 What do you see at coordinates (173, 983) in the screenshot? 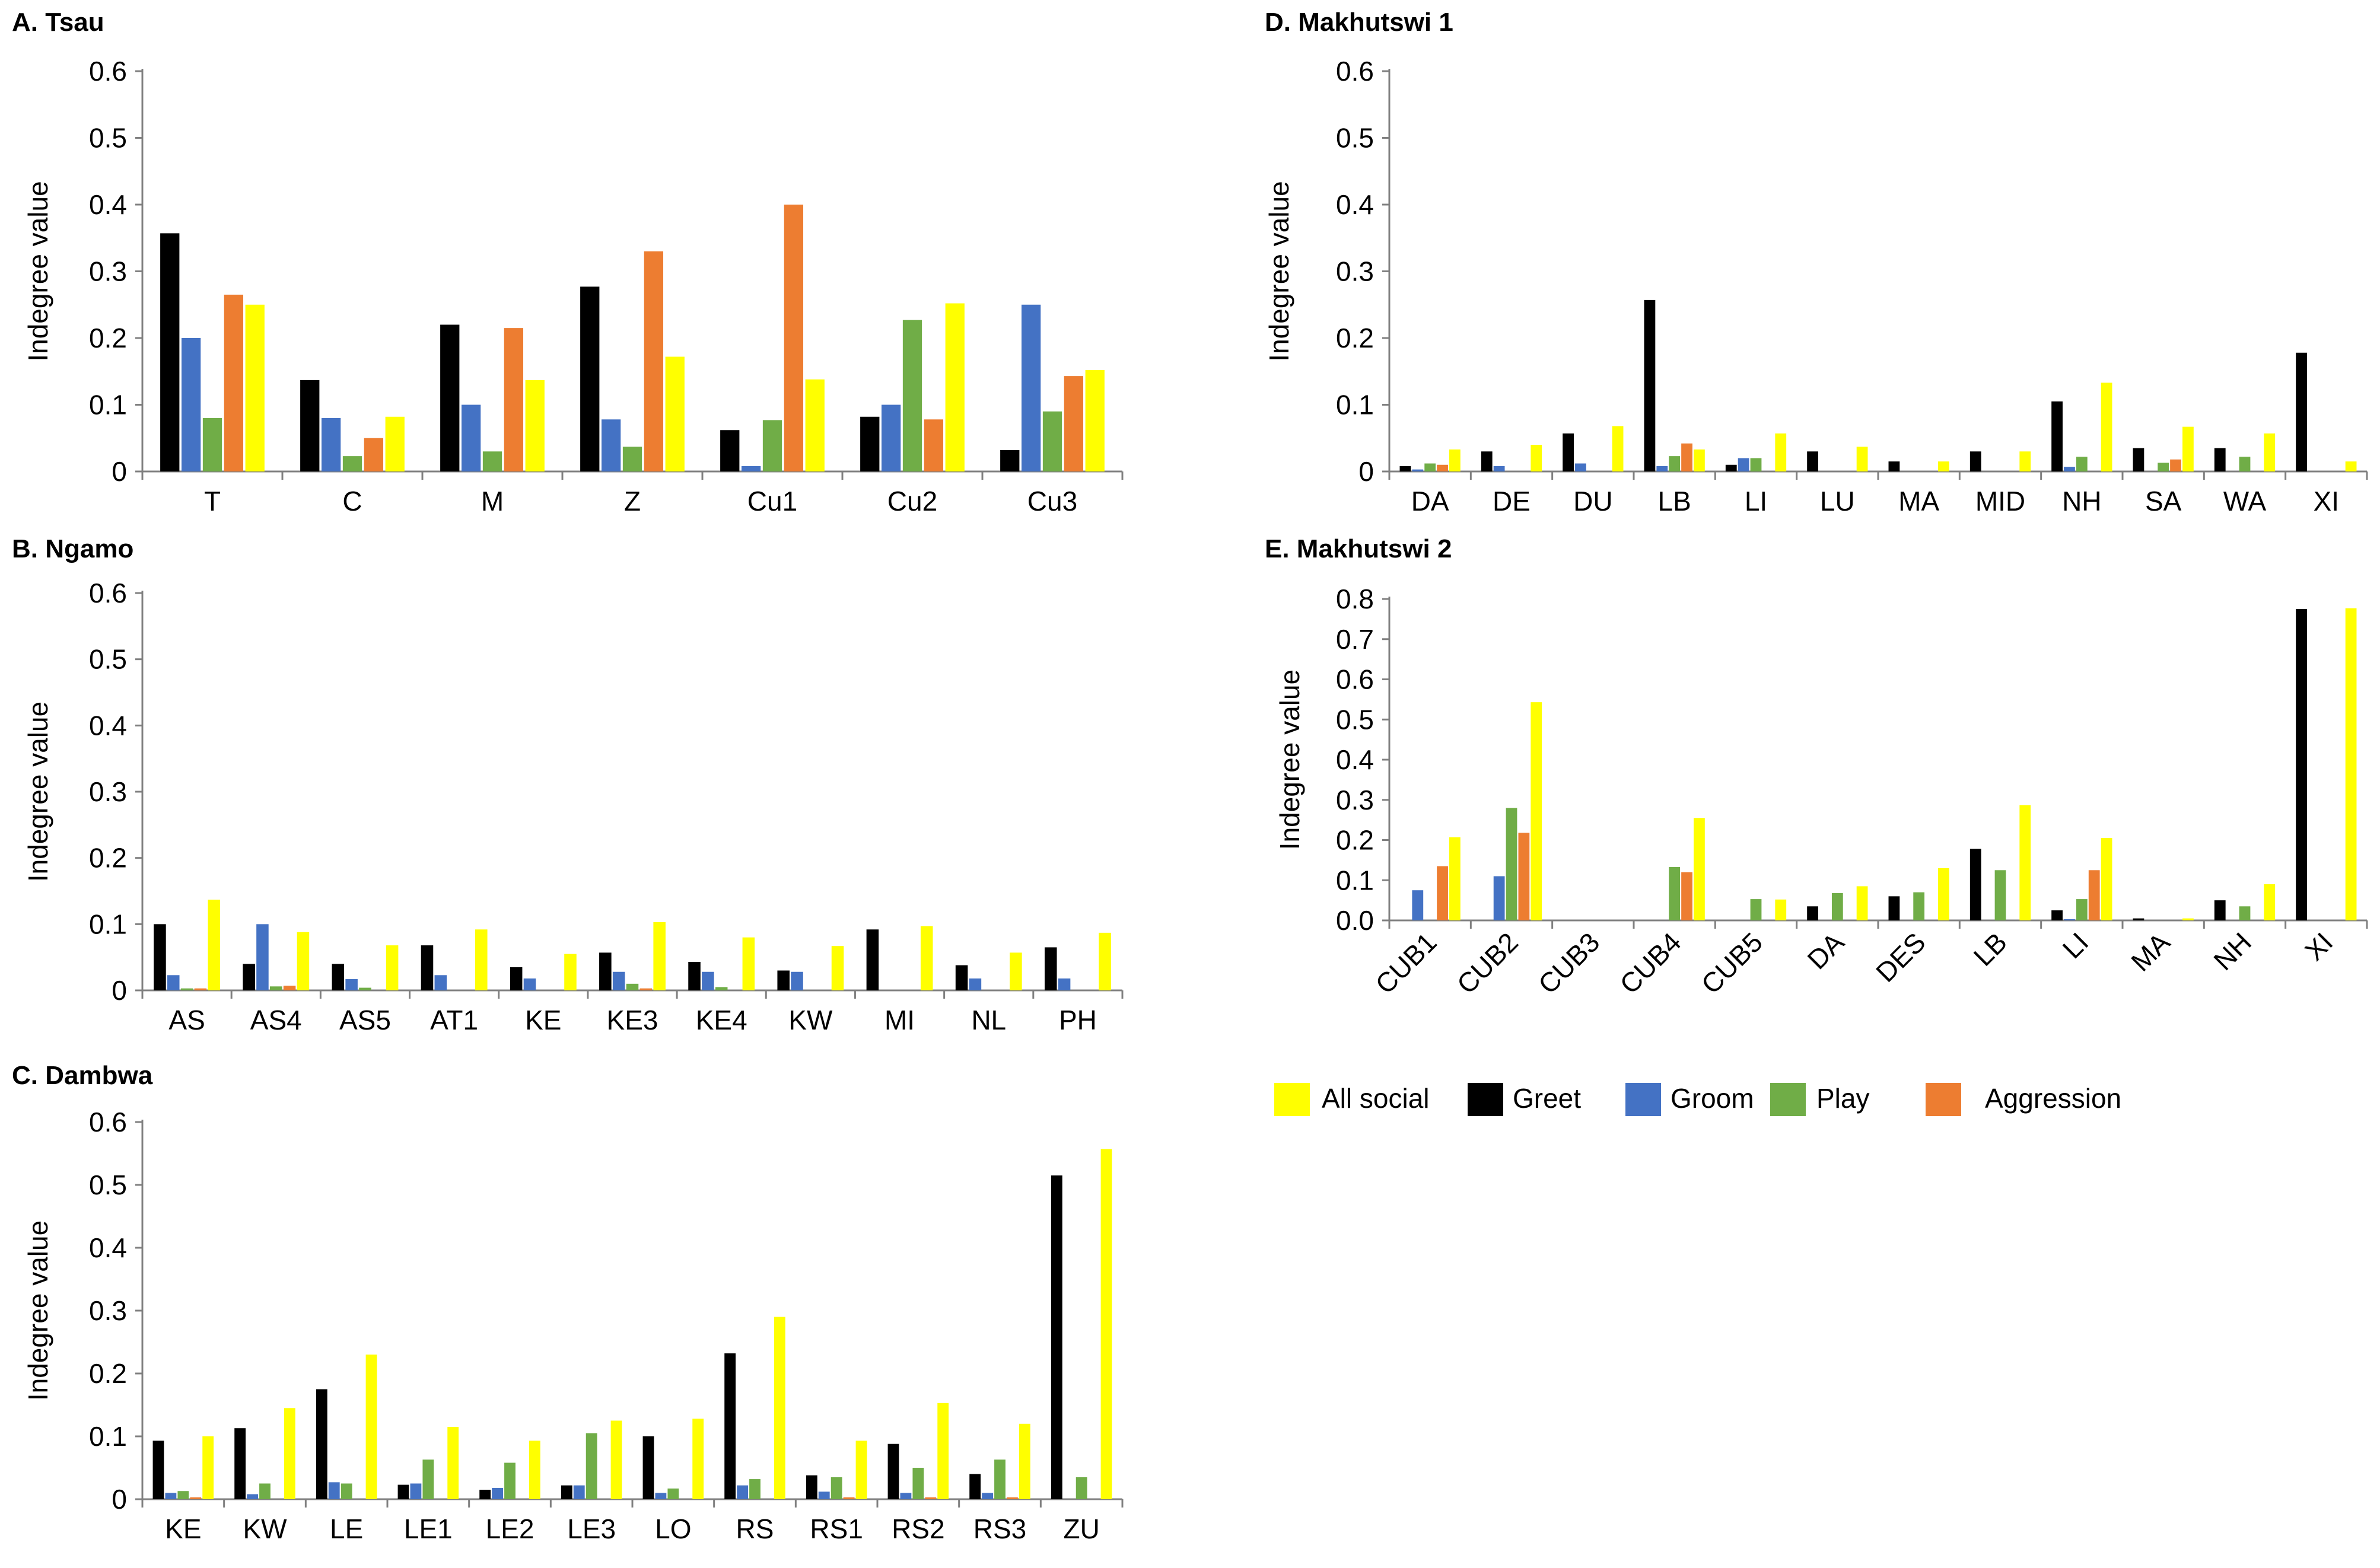
I see `bar-groom-as` at bounding box center [173, 983].